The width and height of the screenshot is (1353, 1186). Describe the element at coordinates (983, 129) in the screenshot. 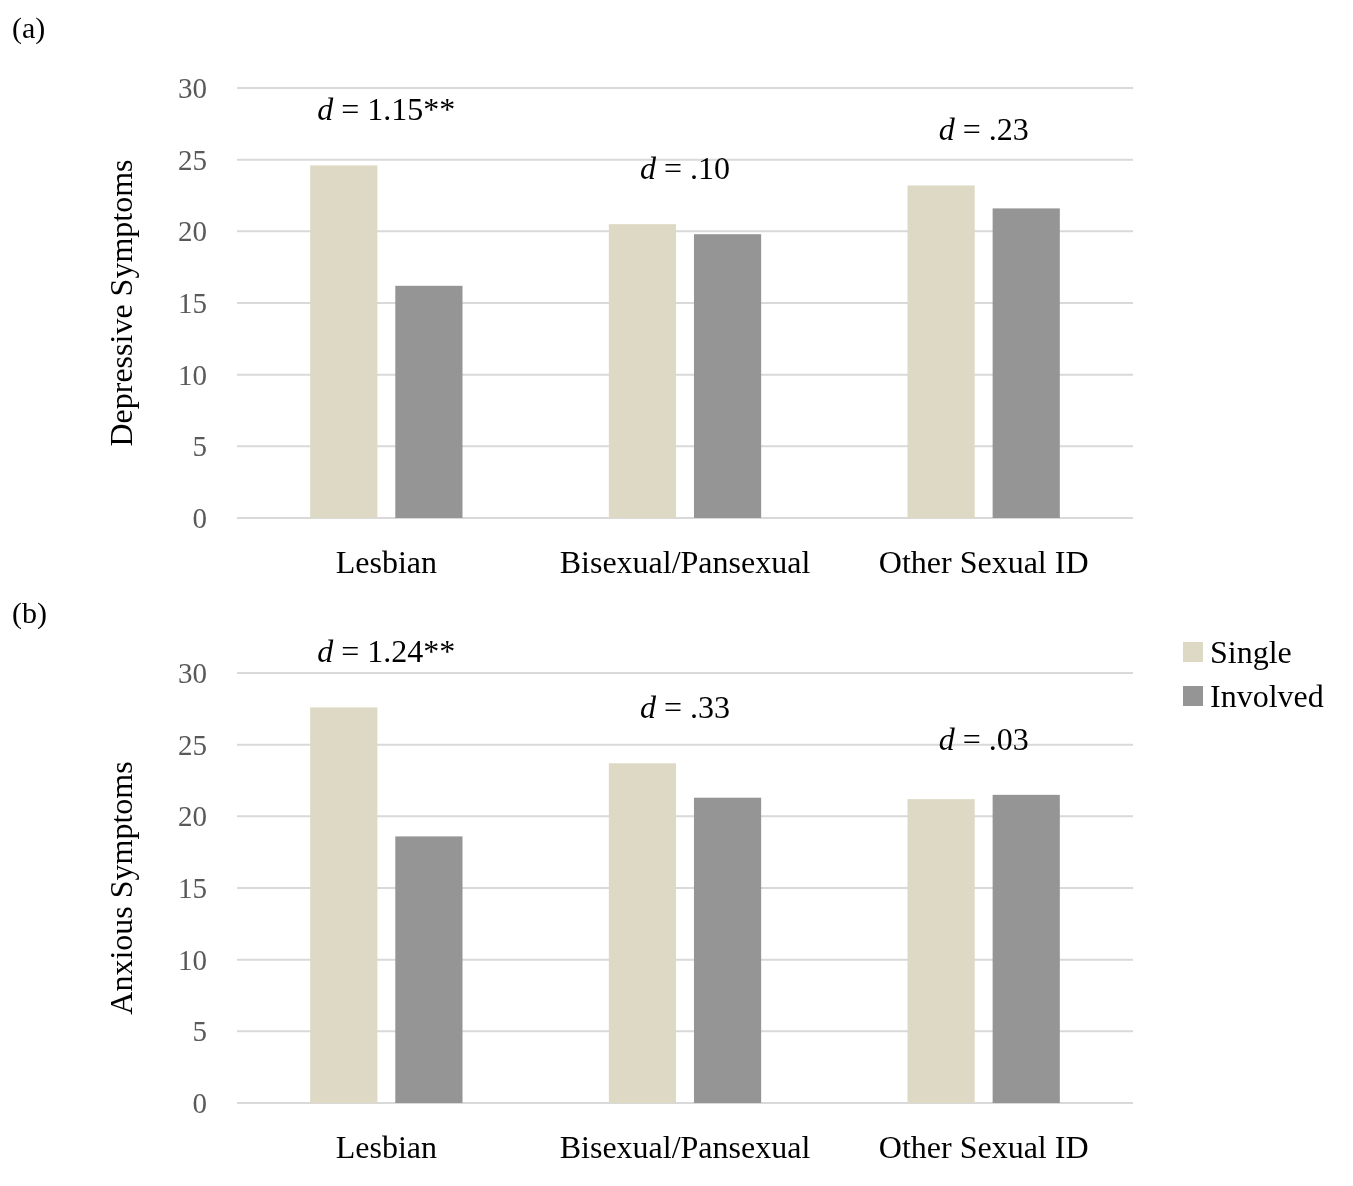

I see `annotation: d = .23` at that location.